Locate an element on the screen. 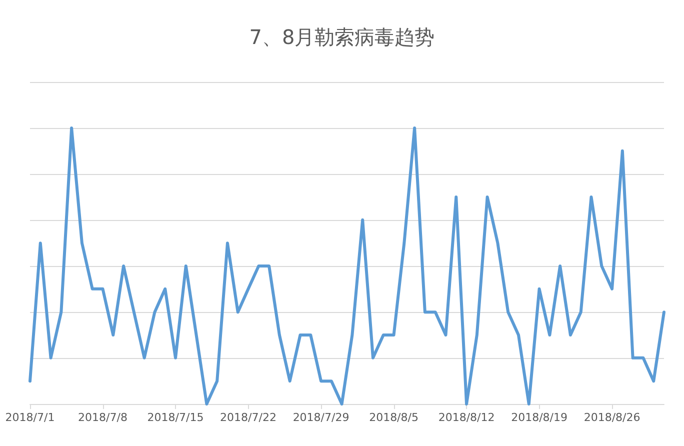  x-tick-label: 2018/8/19 is located at coordinates (539, 417).